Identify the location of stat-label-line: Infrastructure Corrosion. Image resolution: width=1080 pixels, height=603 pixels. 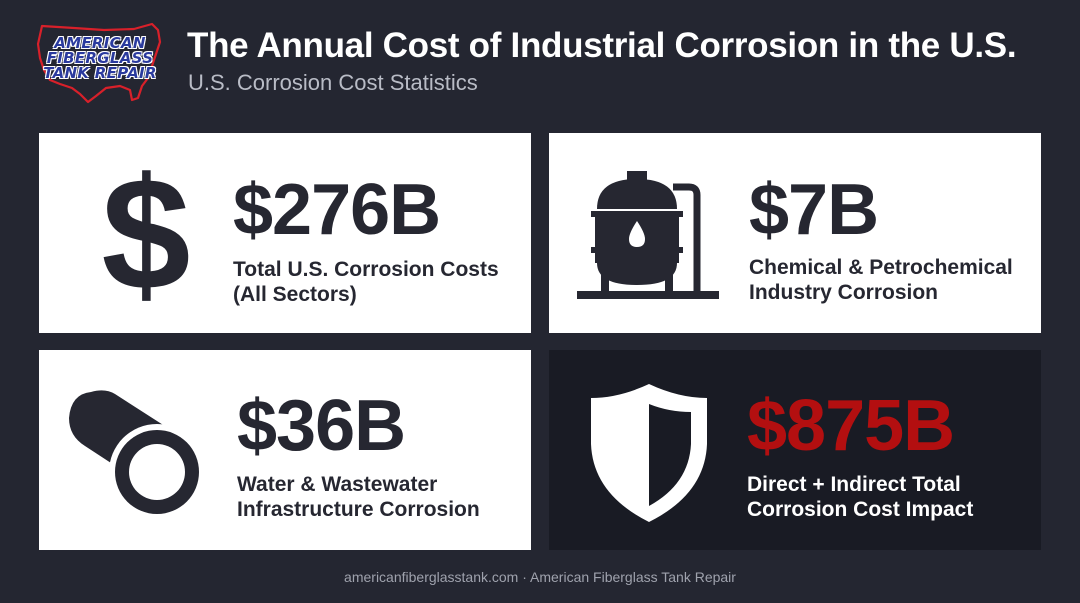
(358, 509).